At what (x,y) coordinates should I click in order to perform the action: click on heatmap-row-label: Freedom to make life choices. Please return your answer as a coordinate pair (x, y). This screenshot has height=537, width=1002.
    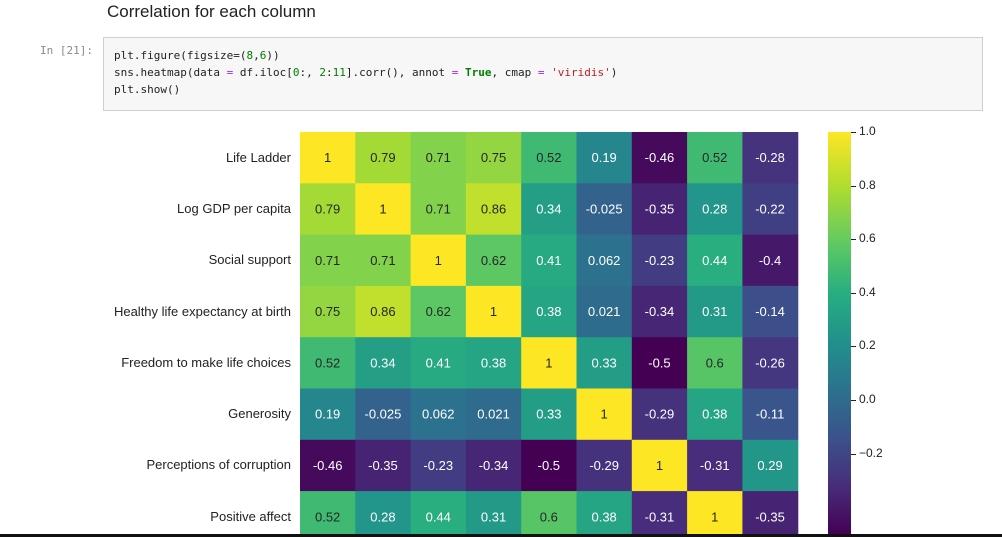
    Looking at the image, I should click on (206, 362).